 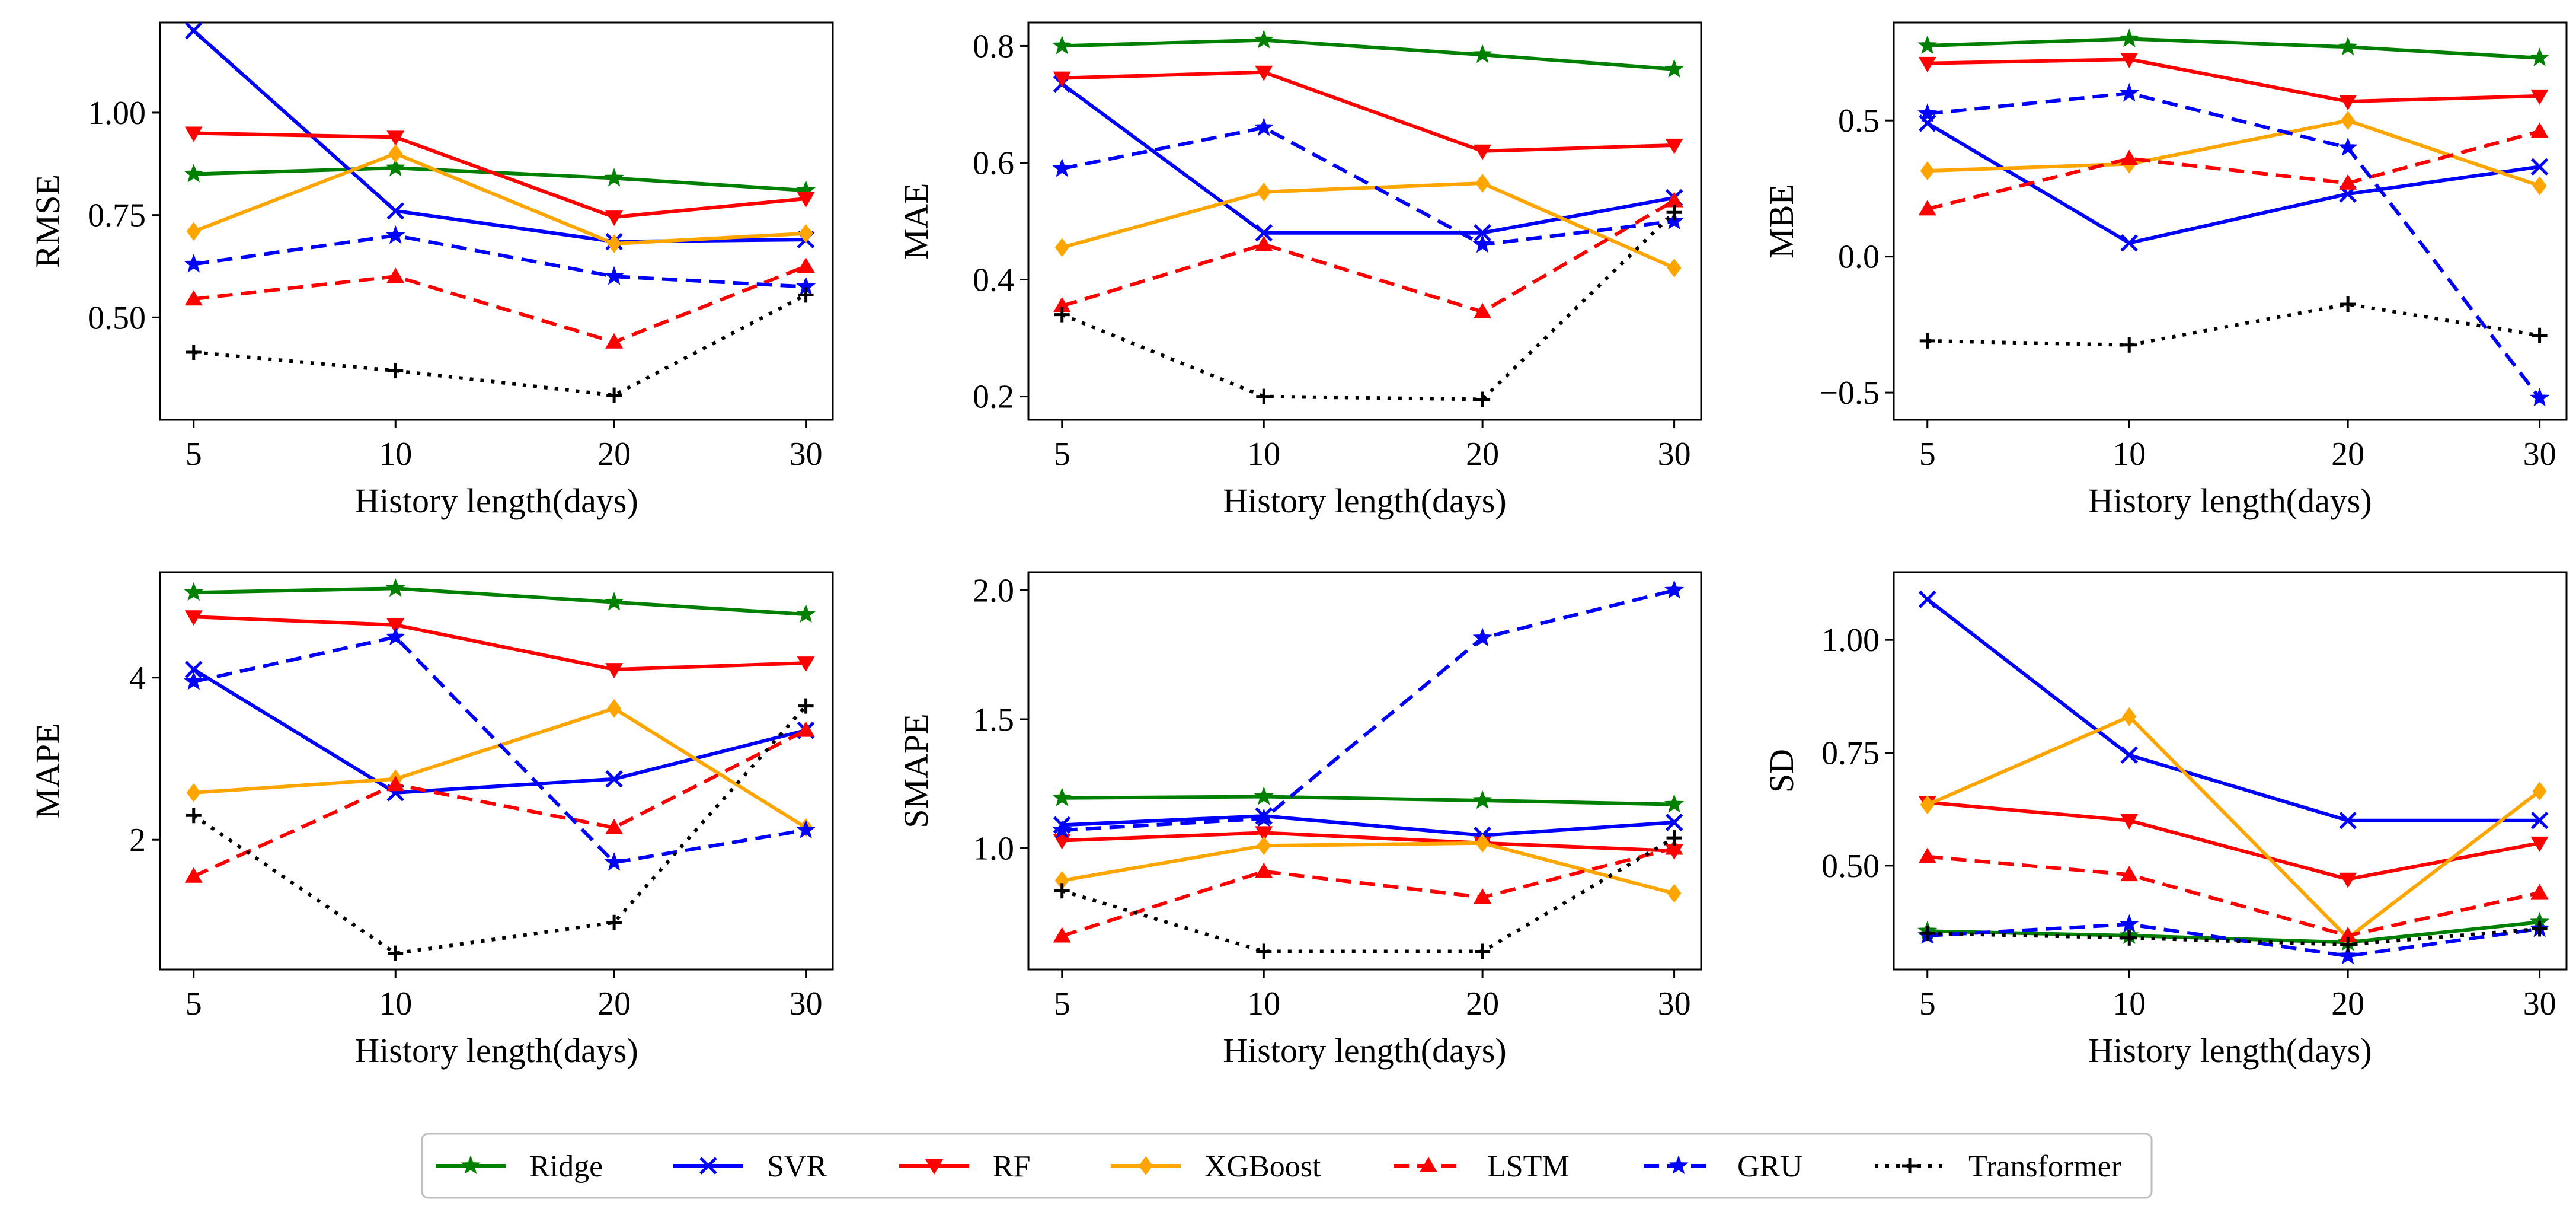 What do you see at coordinates (519, 1167) in the screenshot?
I see `legend-item-ridge: Ridge` at bounding box center [519, 1167].